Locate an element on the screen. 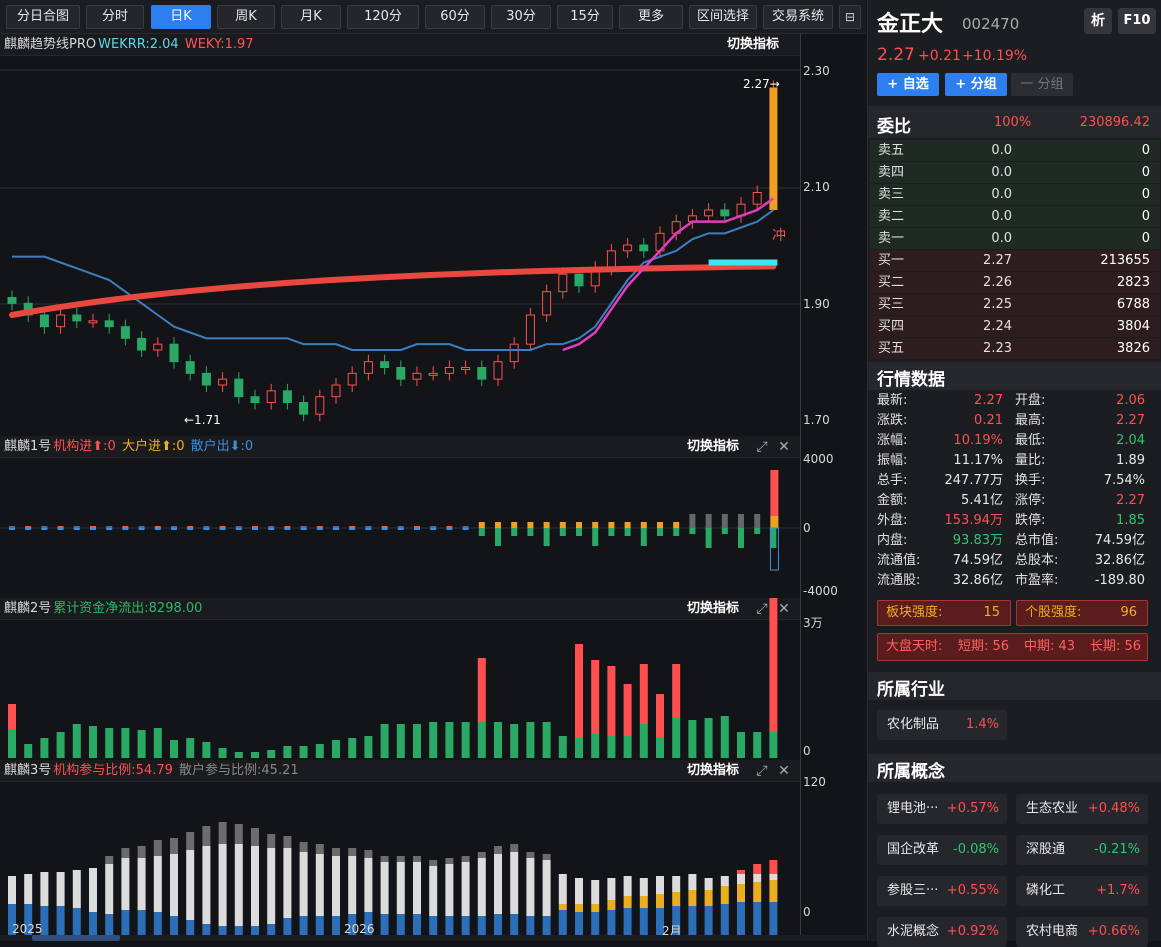  tab-weekly-k: 周K is located at coordinates (246, 17).